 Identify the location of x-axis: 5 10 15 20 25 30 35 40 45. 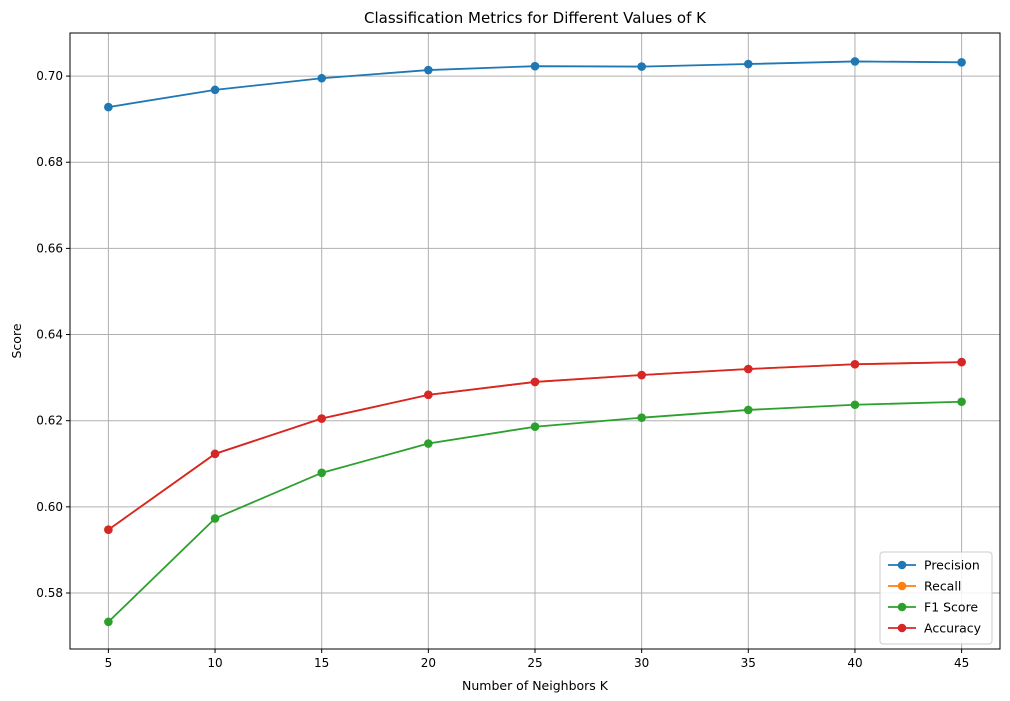
(537, 659).